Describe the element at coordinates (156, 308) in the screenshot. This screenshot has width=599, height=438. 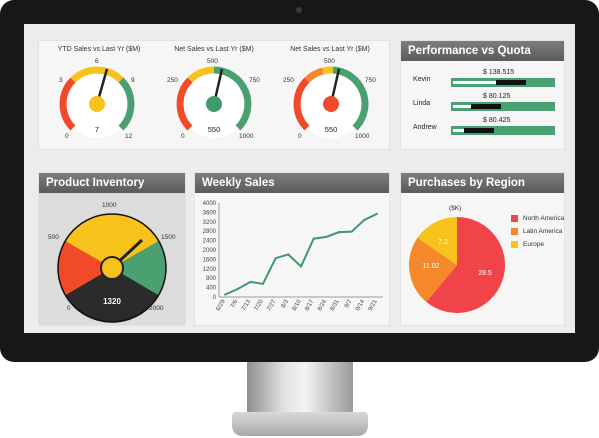
I see `inventory-tick-2000: 2000` at that location.